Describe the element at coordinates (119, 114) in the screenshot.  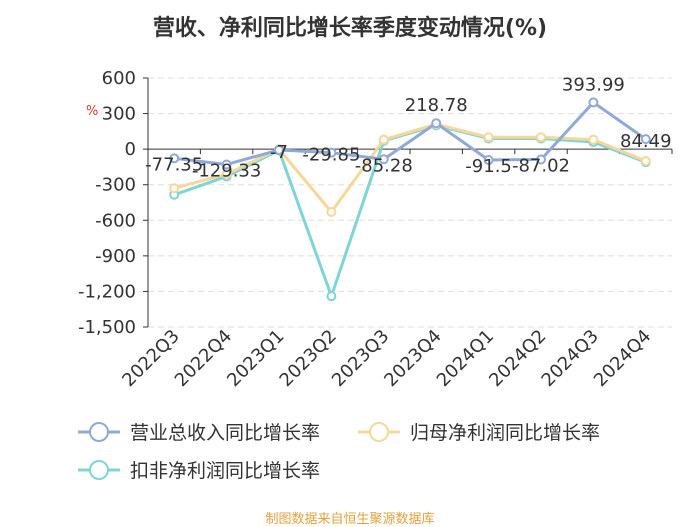
I see `y-tick-label: 300` at that location.